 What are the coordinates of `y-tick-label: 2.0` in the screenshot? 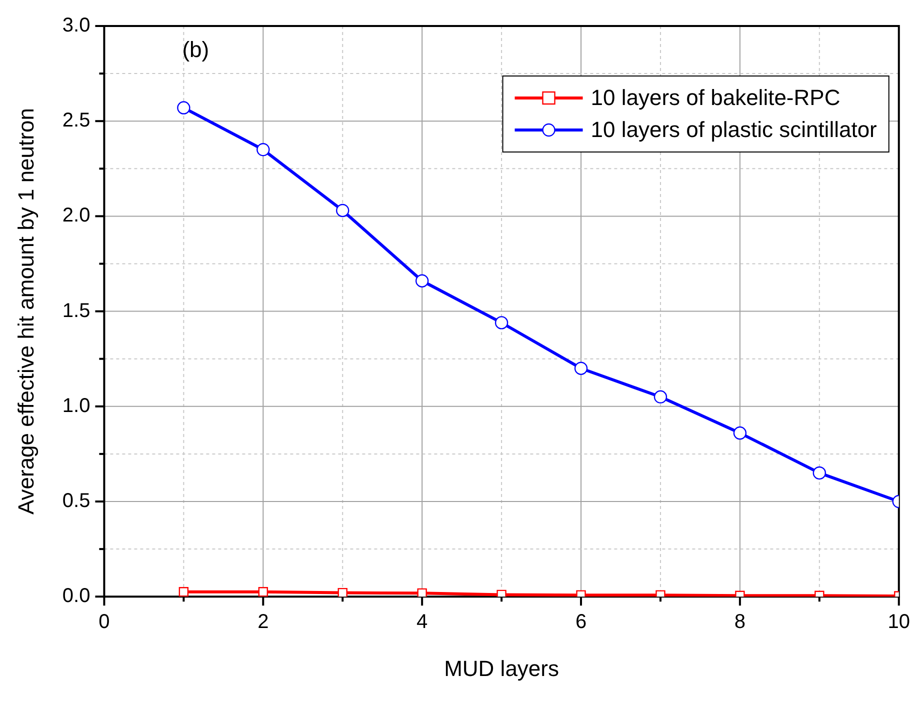 It's located at (76, 215).